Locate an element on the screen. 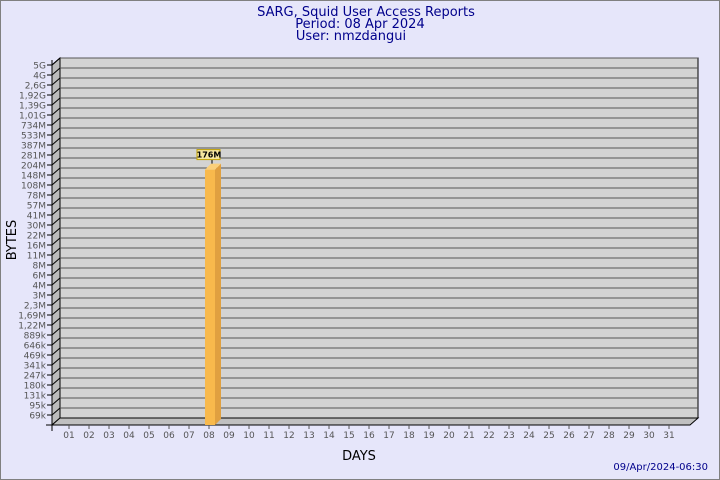 The height and width of the screenshot is (480, 720). y-tick-label: 41M is located at coordinates (36, 217).